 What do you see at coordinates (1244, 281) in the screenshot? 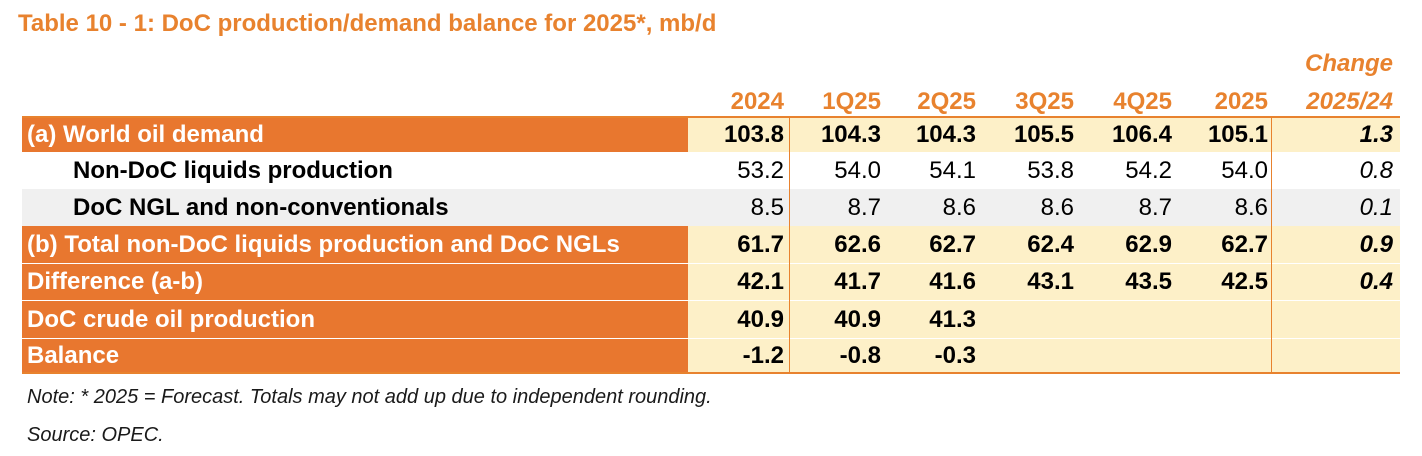
I see `cell-2025: 42.5` at bounding box center [1244, 281].